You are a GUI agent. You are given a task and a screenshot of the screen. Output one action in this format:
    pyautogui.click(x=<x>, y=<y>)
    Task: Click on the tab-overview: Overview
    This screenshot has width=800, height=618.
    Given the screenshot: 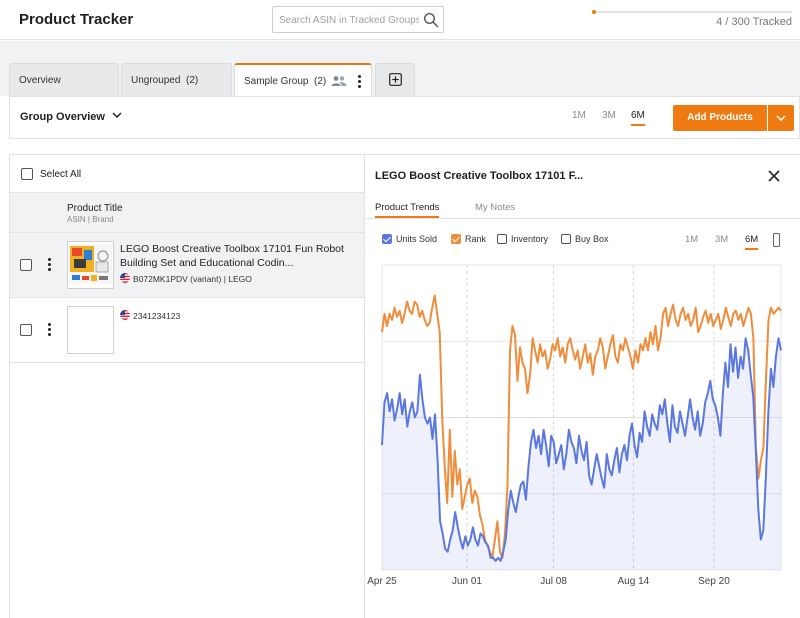 What is the action you would take?
    pyautogui.click(x=64, y=79)
    